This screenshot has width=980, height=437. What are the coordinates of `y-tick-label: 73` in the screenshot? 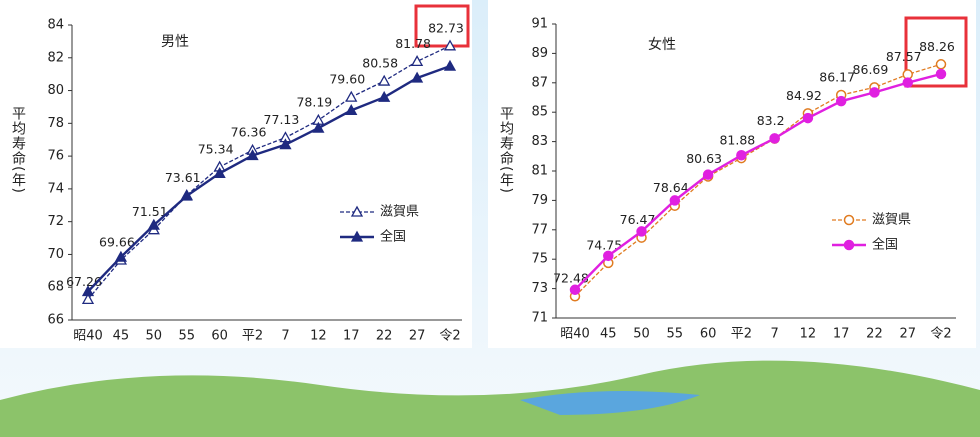 It's located at (539, 288).